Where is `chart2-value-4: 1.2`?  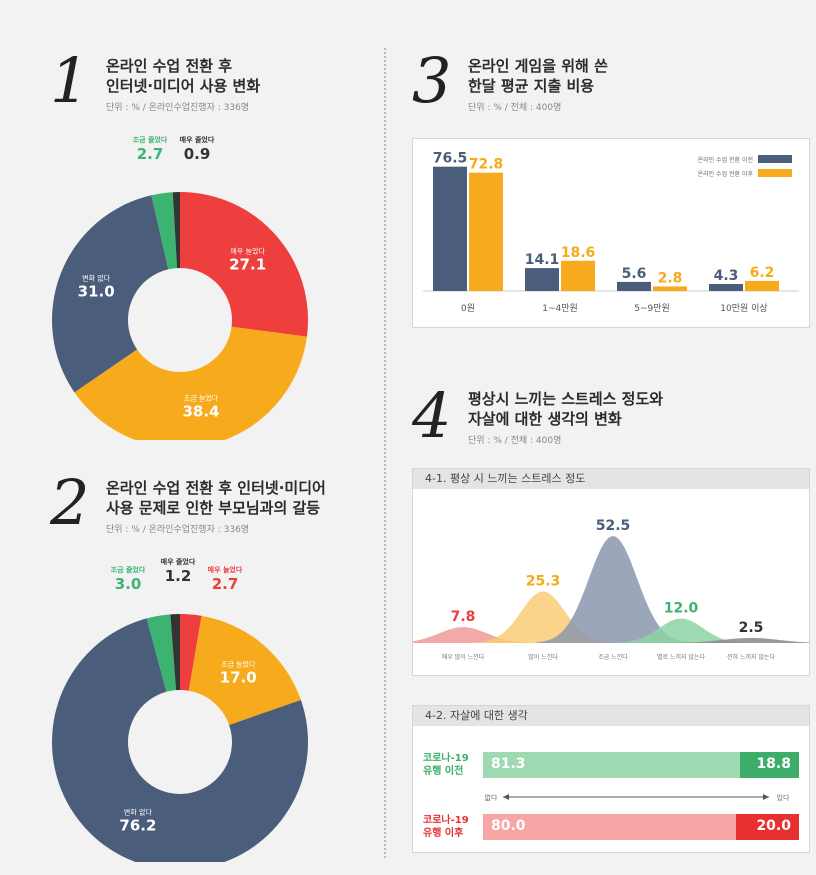 chart2-value-4: 1.2 is located at coordinates (178, 576).